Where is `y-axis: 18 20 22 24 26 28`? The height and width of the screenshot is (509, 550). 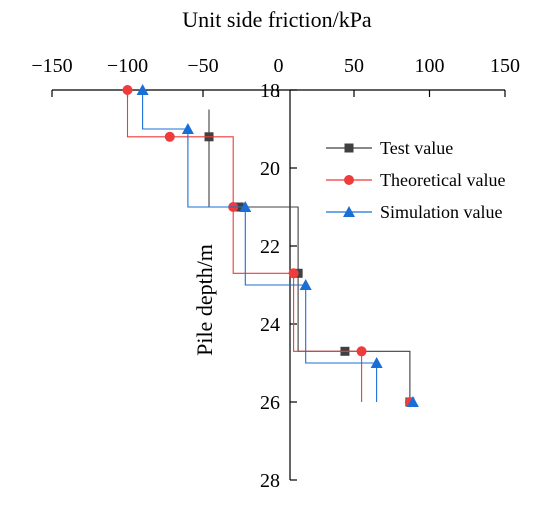 y-axis: 18 20 22 24 26 28 is located at coordinates (278, 286).